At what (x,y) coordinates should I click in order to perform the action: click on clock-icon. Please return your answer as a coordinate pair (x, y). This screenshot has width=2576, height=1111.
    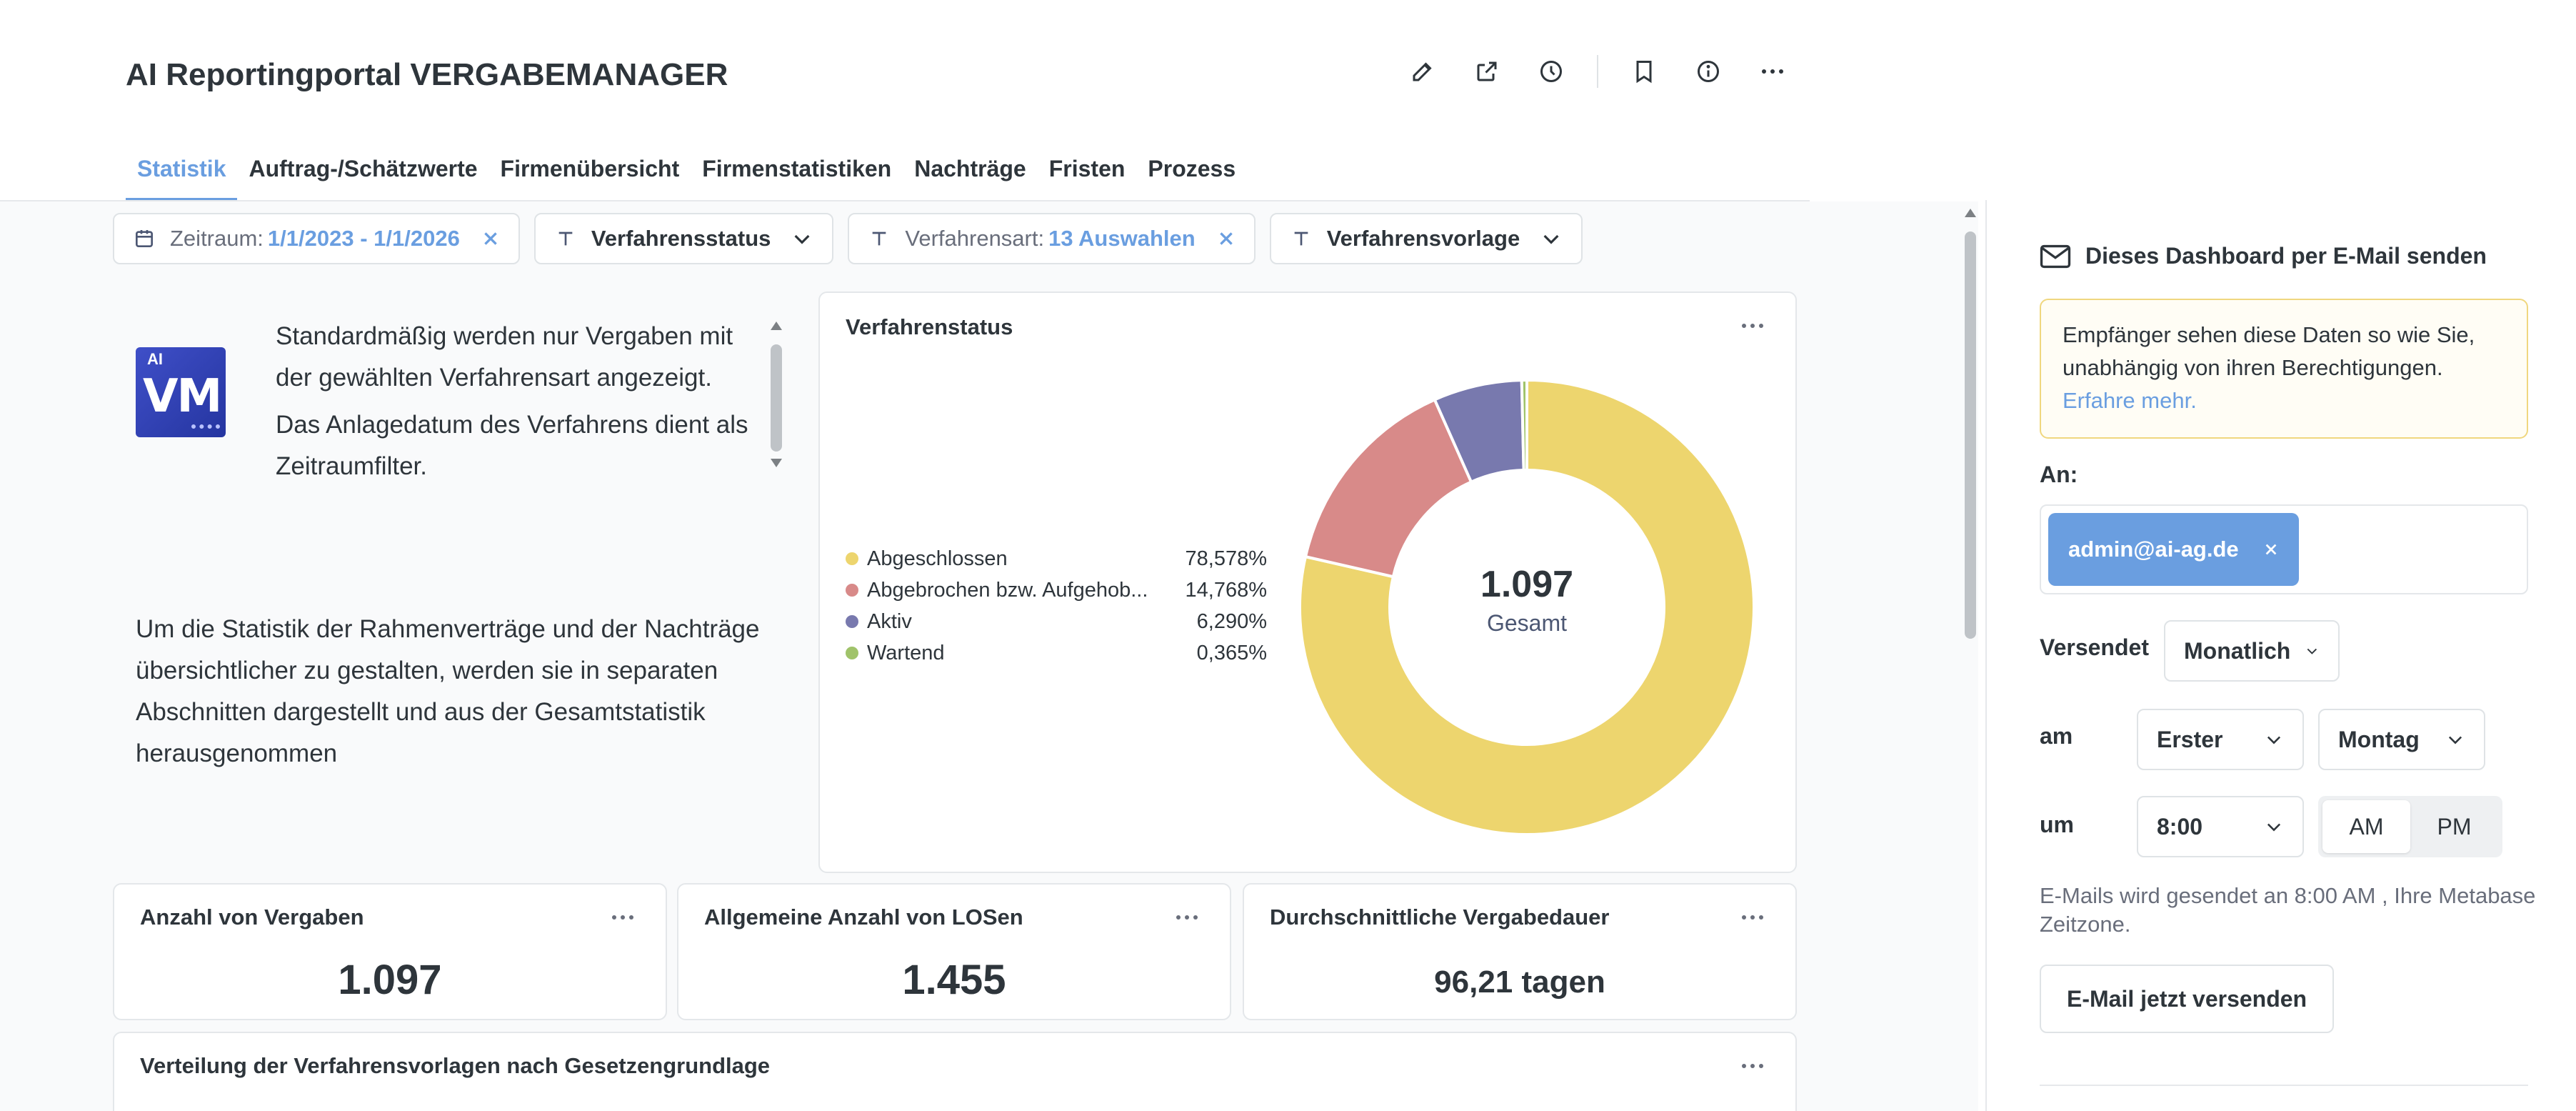
    Looking at the image, I should click on (1551, 71).